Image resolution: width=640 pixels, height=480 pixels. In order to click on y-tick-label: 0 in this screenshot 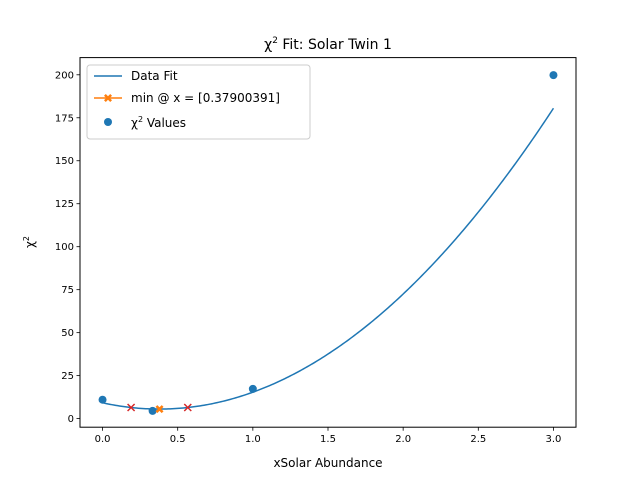, I will do `click(71, 419)`.